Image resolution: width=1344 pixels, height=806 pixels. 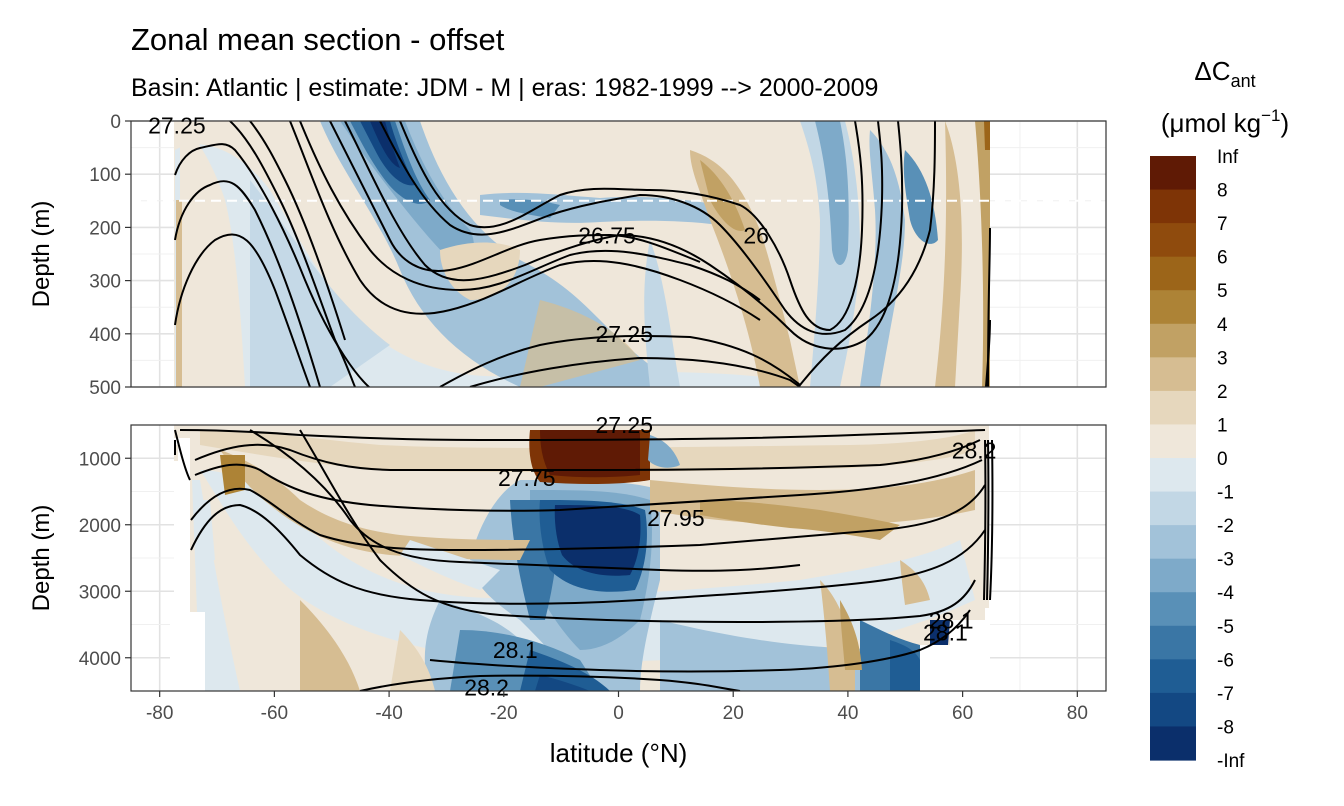 What do you see at coordinates (1222, 459) in the screenshot?
I see `legend-break-label: 0` at bounding box center [1222, 459].